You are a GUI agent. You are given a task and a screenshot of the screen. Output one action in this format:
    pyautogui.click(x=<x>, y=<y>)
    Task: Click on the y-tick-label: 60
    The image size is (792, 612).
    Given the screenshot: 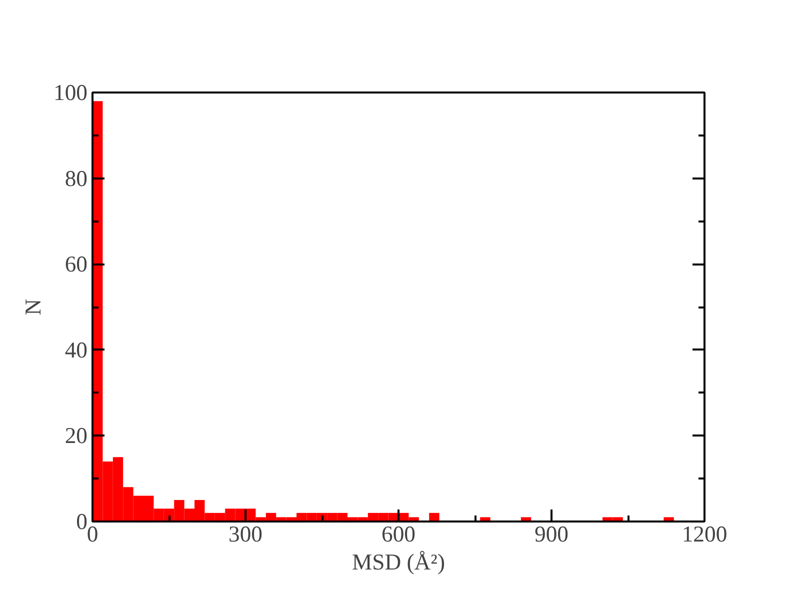 What is the action you would take?
    pyautogui.click(x=76, y=264)
    